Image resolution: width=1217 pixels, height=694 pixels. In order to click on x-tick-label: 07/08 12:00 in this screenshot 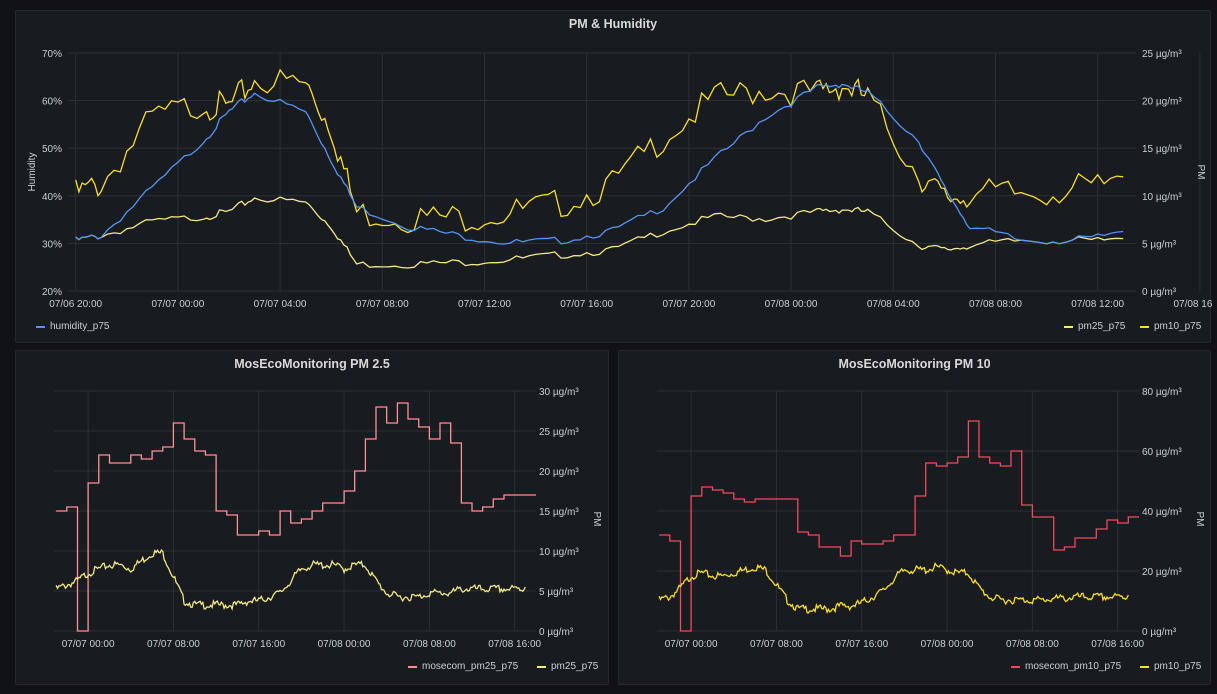, I will do `click(1097, 304)`.